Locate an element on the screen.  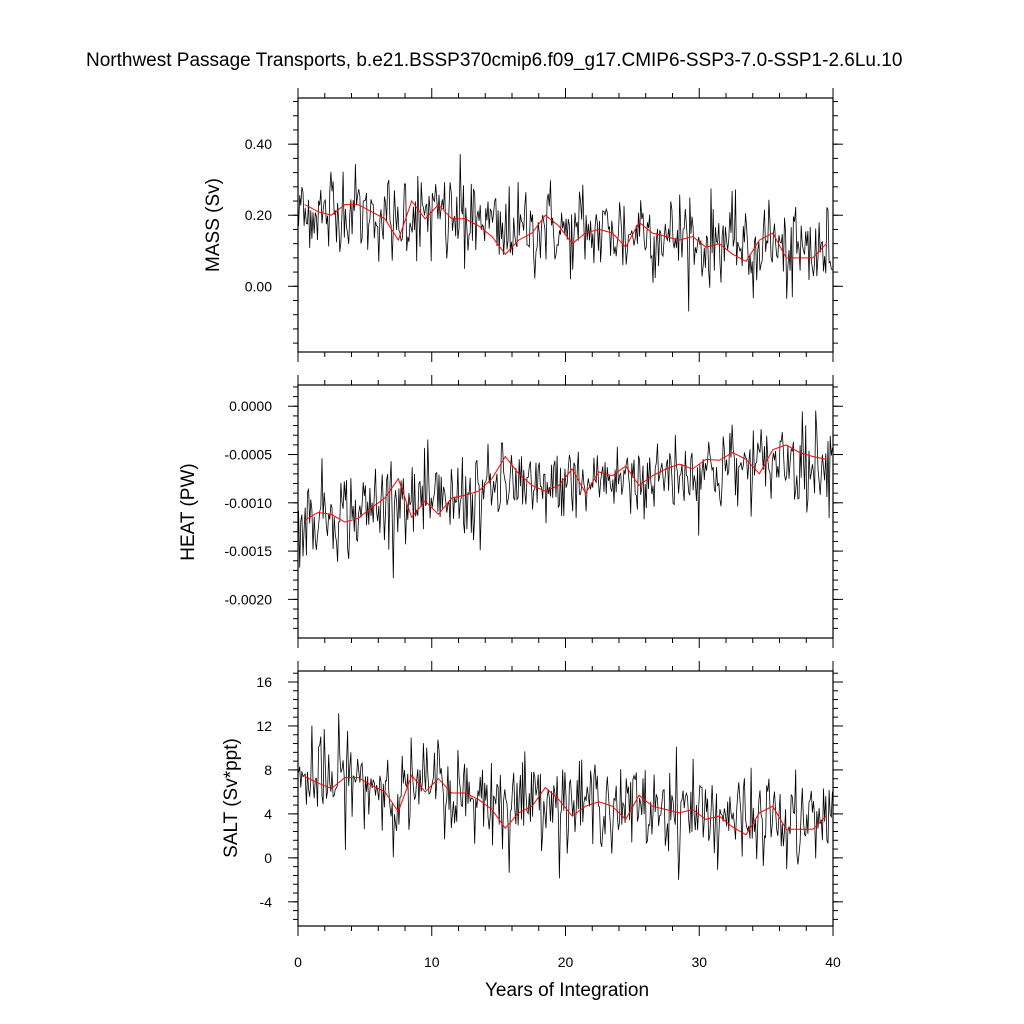
y-tick-label: 0.40 is located at coordinates (258, 144).